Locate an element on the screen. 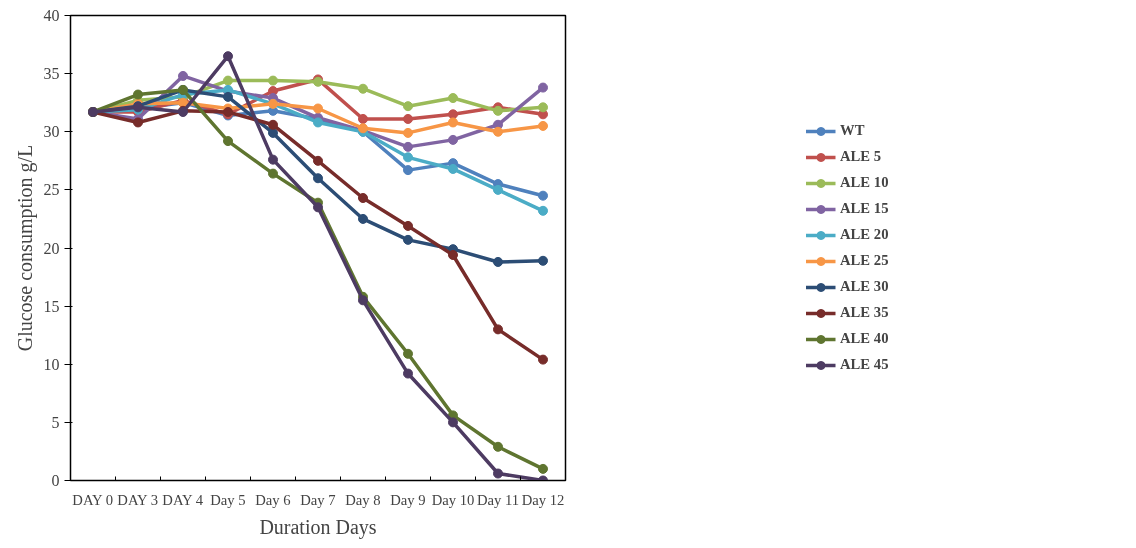 The width and height of the screenshot is (1136, 548). legend-label: ALE 30 is located at coordinates (865, 286).